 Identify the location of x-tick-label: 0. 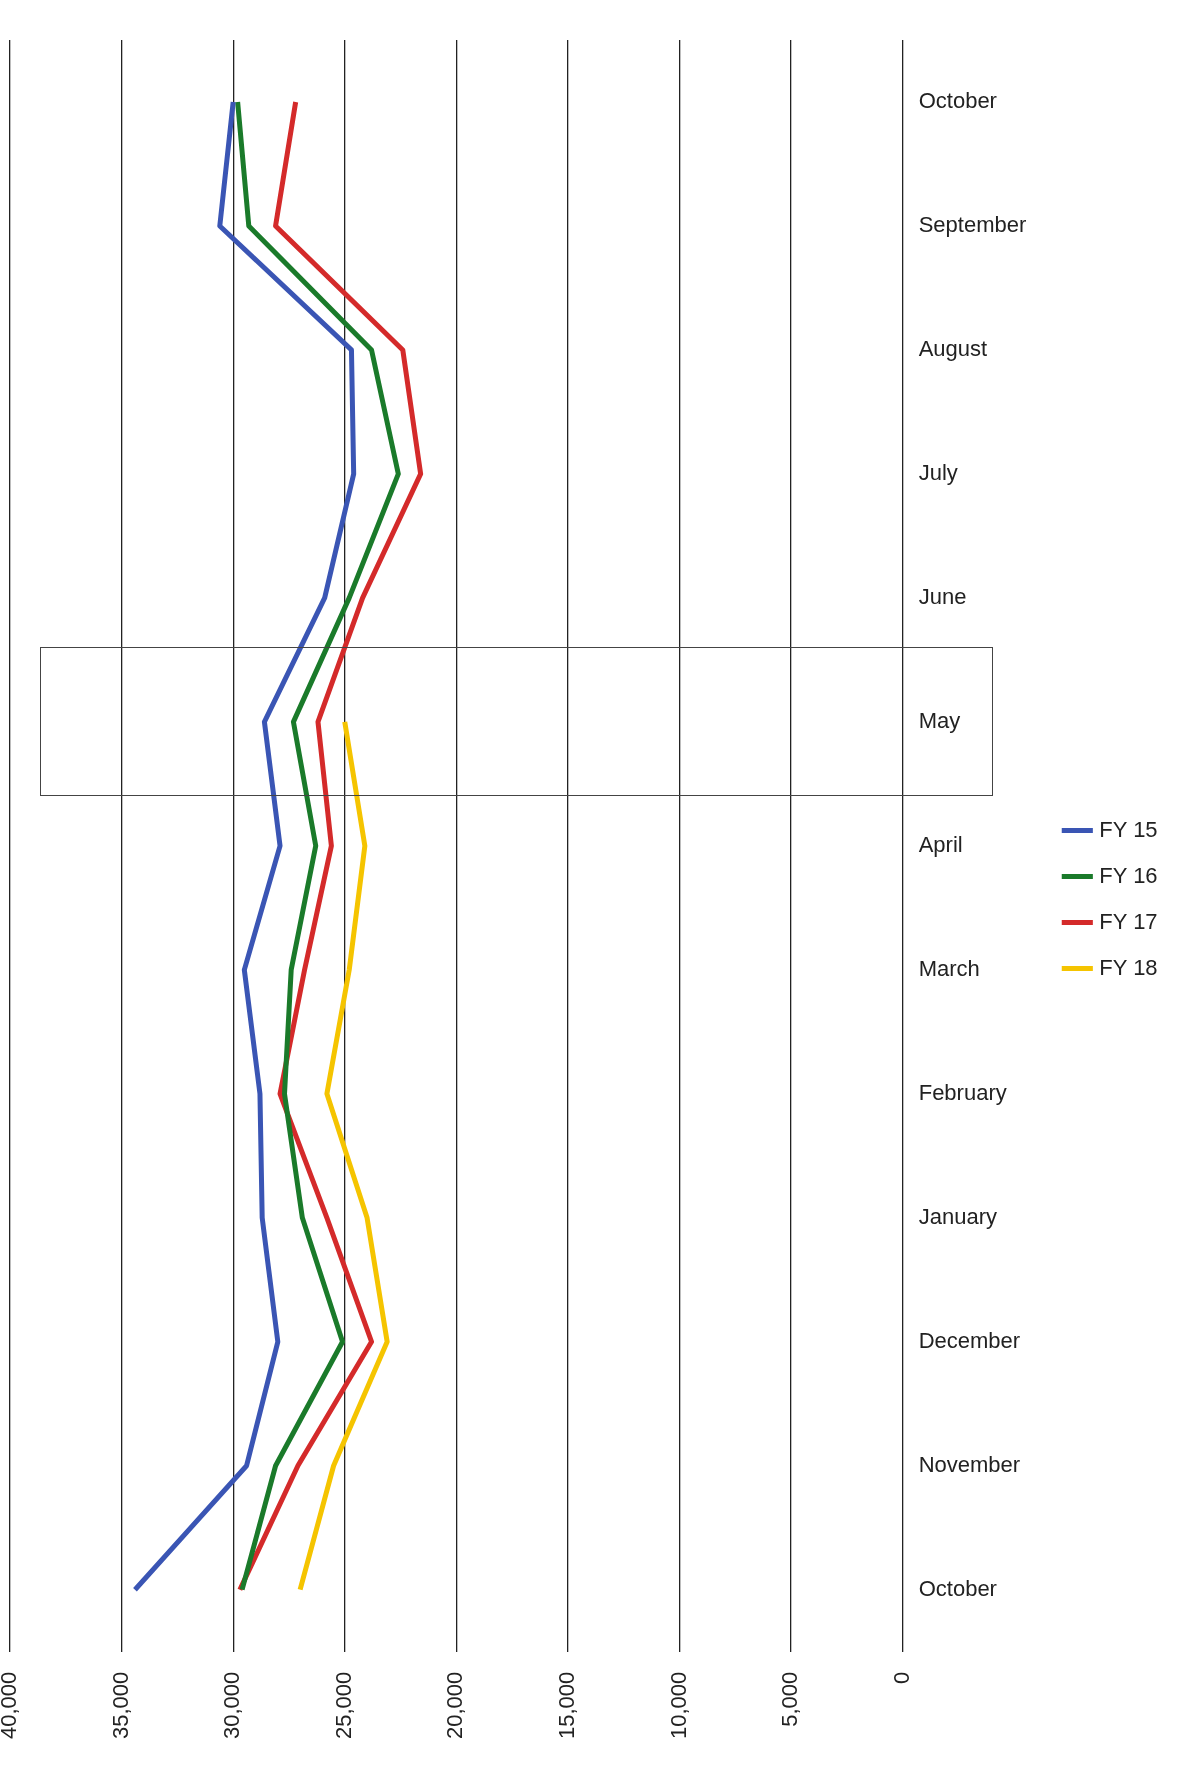
(901, 1677).